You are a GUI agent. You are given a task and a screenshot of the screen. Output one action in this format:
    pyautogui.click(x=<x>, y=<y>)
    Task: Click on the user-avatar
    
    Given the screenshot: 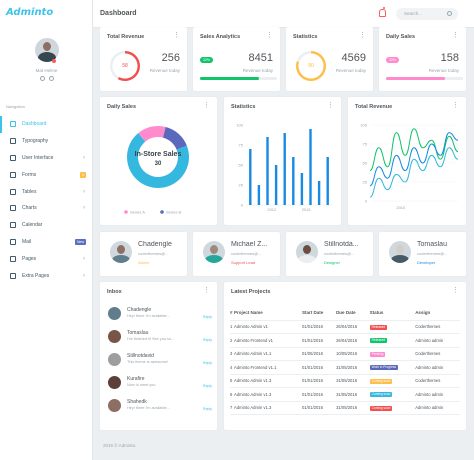 What is the action you would take?
    pyautogui.click(x=46, y=50)
    